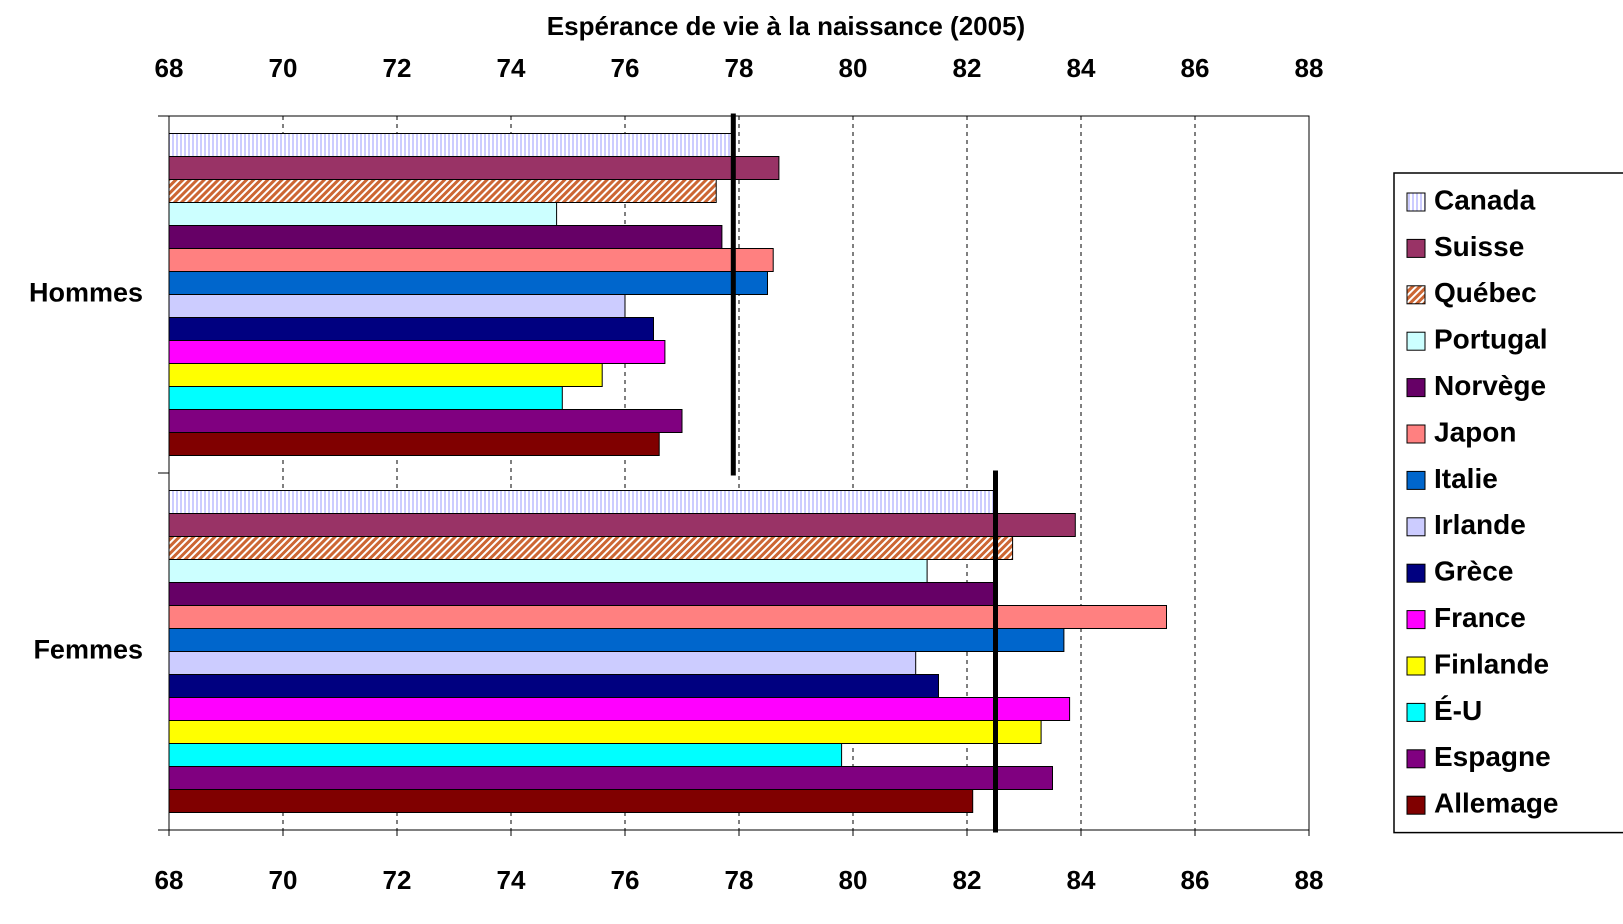 The height and width of the screenshot is (924, 1623). What do you see at coordinates (169, 68) in the screenshot?
I see `x-tick-label-top: 68` at bounding box center [169, 68].